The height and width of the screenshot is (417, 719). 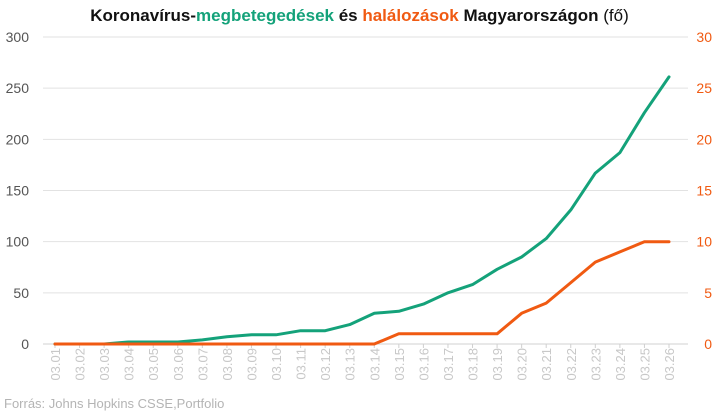 What do you see at coordinates (301, 364) in the screenshot?
I see `x-tick-label: 03.11` at bounding box center [301, 364].